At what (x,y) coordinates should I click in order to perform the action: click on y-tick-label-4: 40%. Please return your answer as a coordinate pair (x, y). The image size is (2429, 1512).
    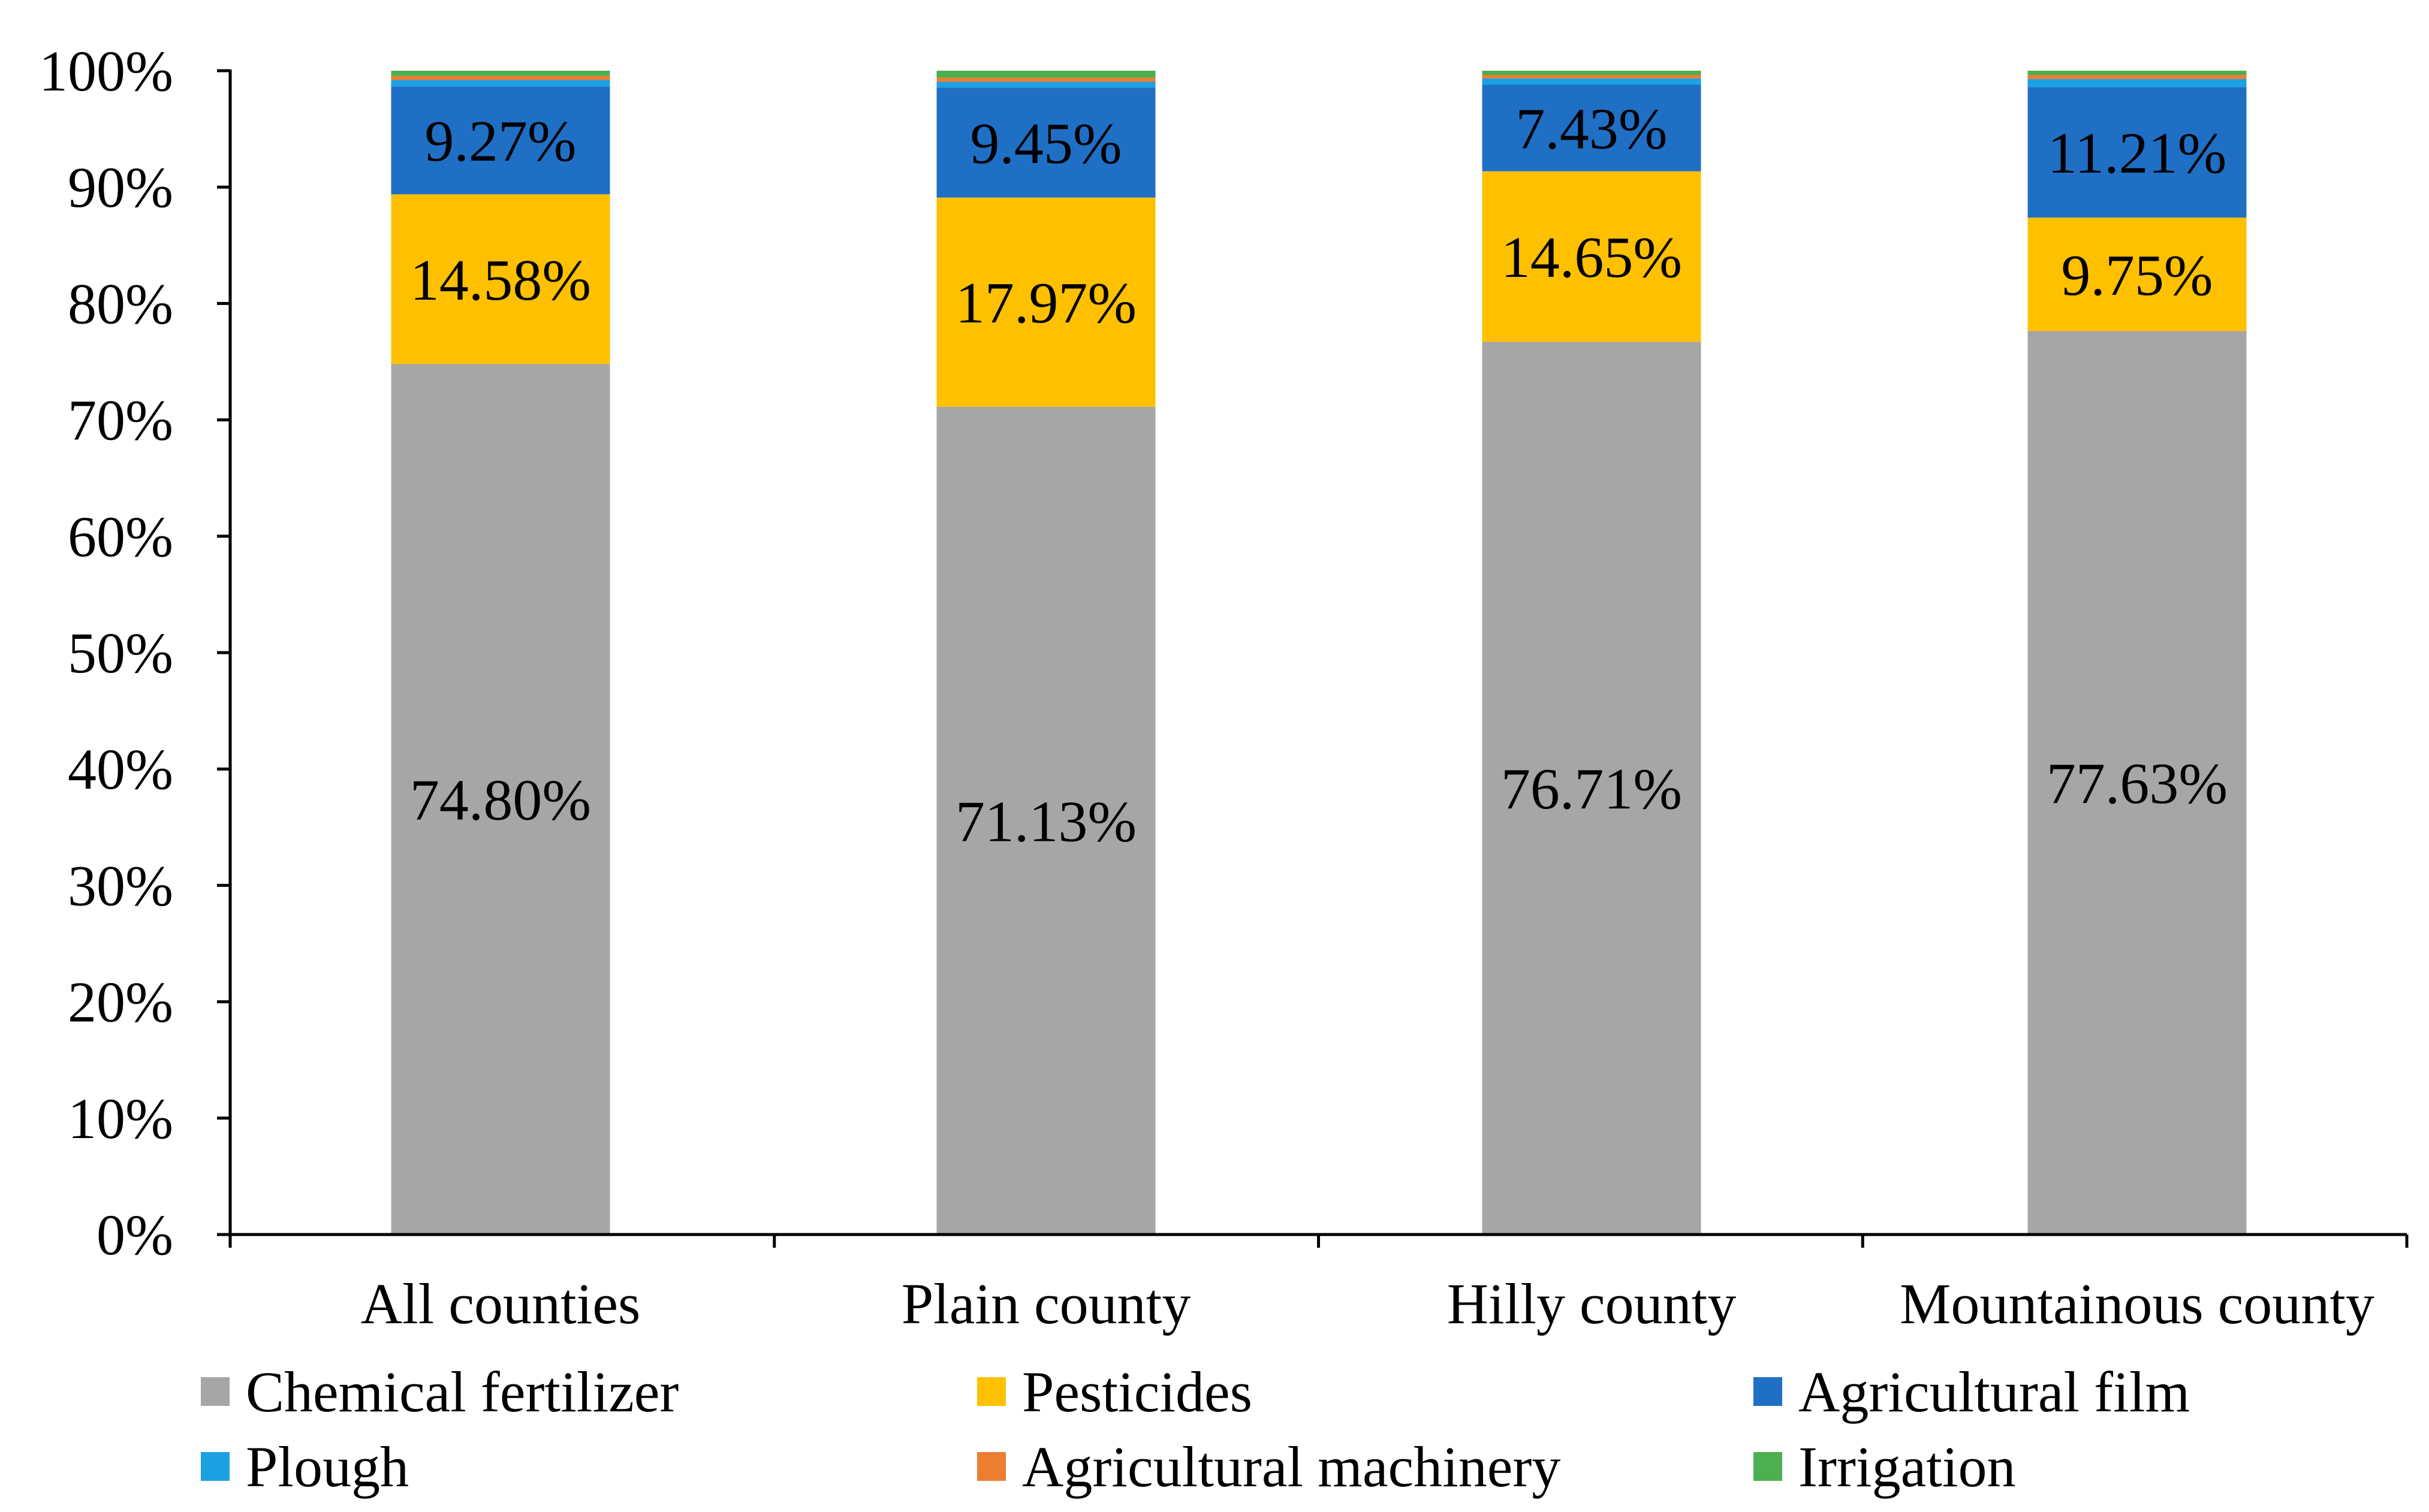
    Looking at the image, I should click on (120, 769).